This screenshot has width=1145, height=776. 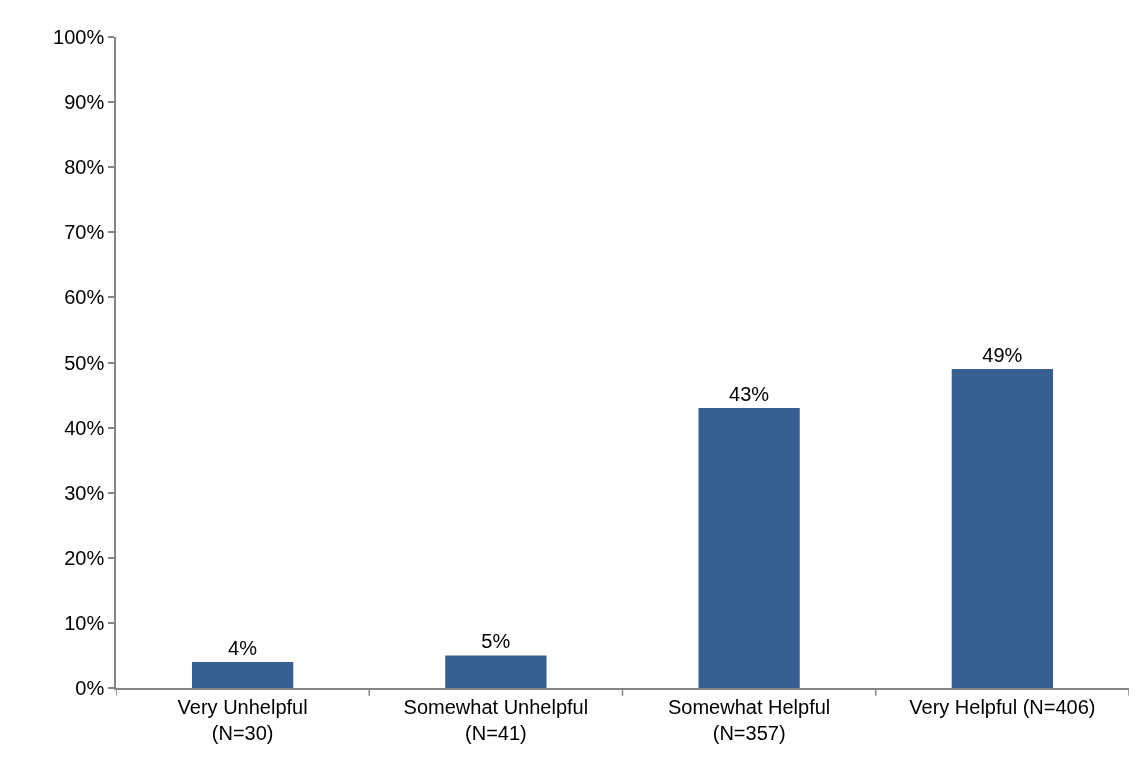 What do you see at coordinates (84, 362) in the screenshot?
I see `y-tick-label: 50%` at bounding box center [84, 362].